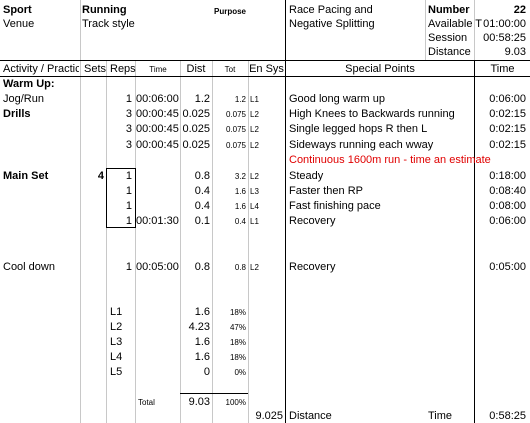 The height and width of the screenshot is (423, 530). Describe the element at coordinates (240, 99) in the screenshot. I see `row-tot: 1.2` at that location.